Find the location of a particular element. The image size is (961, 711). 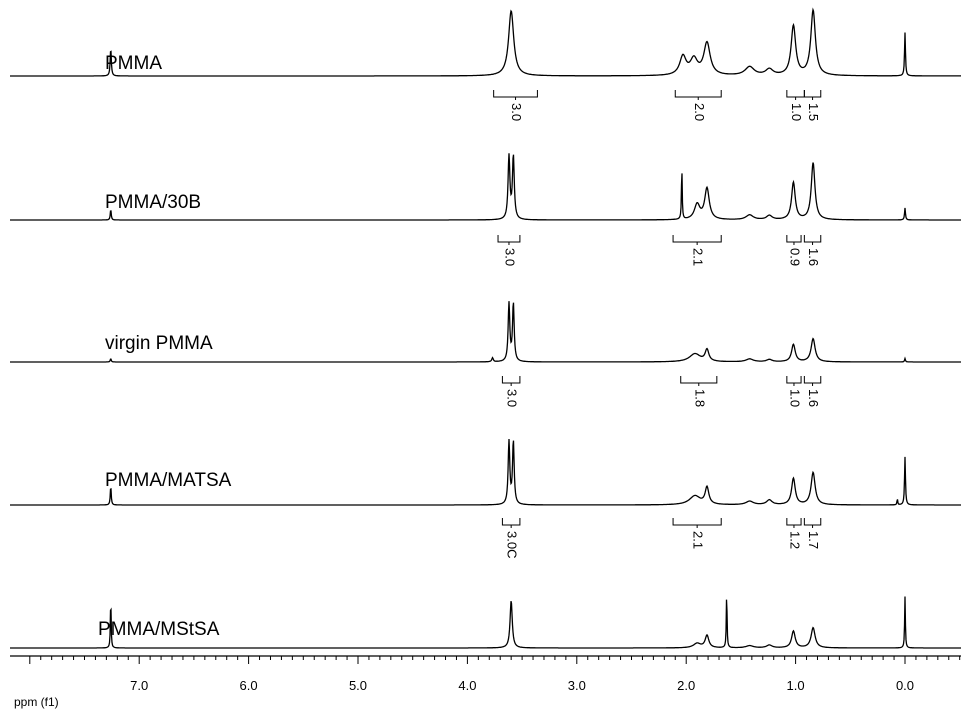

integral-bracket: 0.9 is located at coordinates (795, 250).